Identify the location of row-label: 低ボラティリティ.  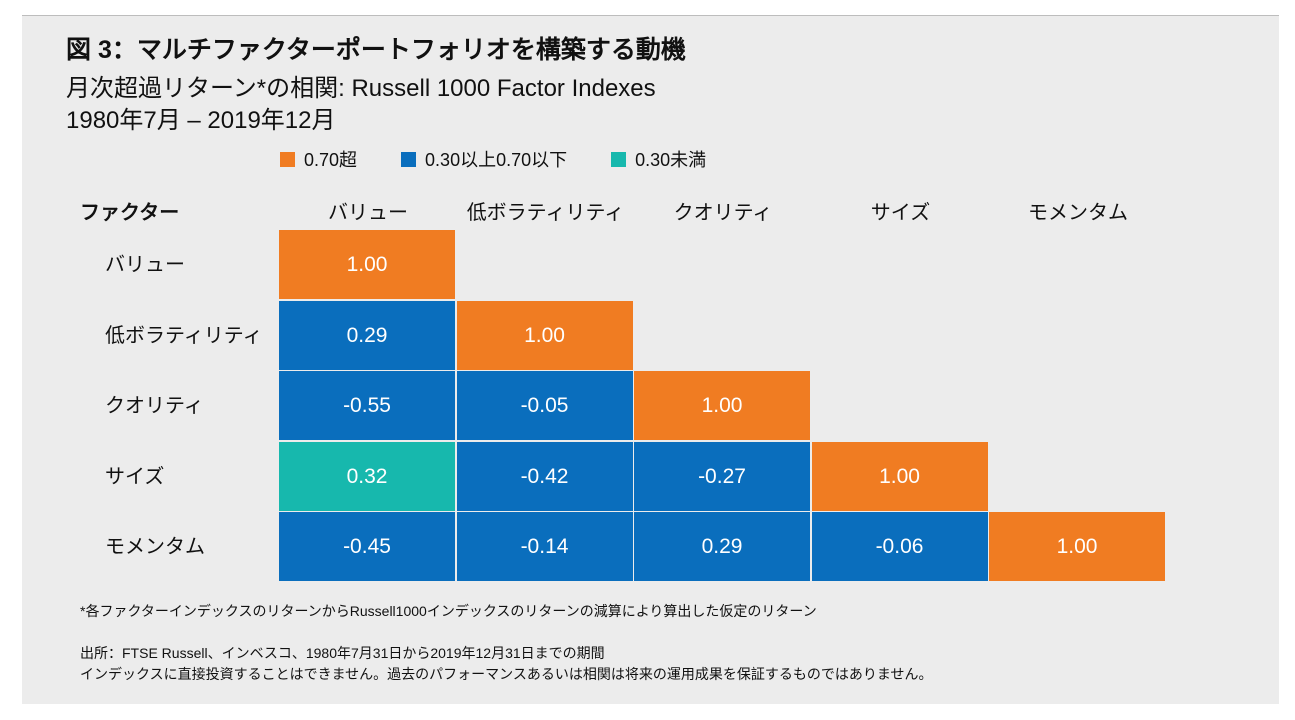
(184, 335).